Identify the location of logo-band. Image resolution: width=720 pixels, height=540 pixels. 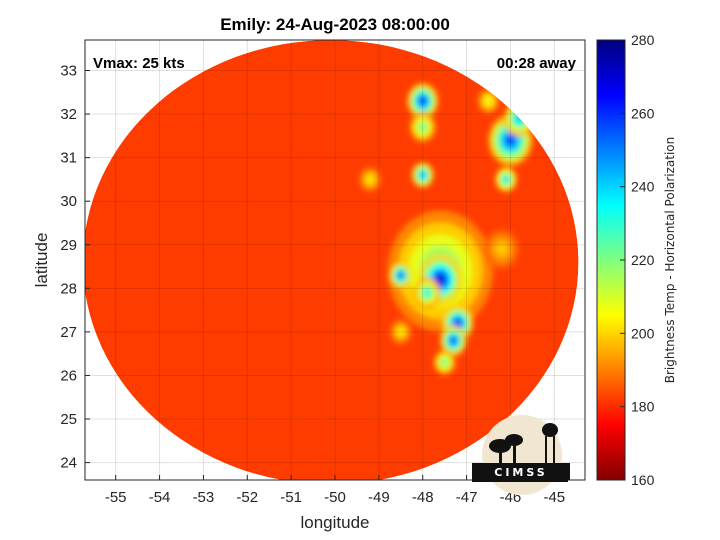
(521, 471).